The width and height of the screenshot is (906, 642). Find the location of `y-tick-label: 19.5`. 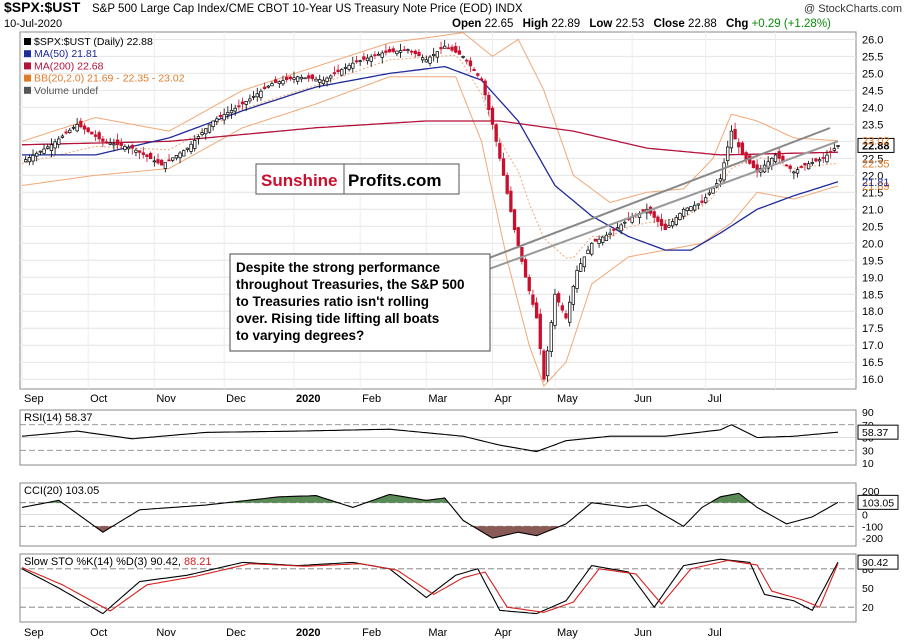

y-tick-label: 19.5 is located at coordinates (872, 261).